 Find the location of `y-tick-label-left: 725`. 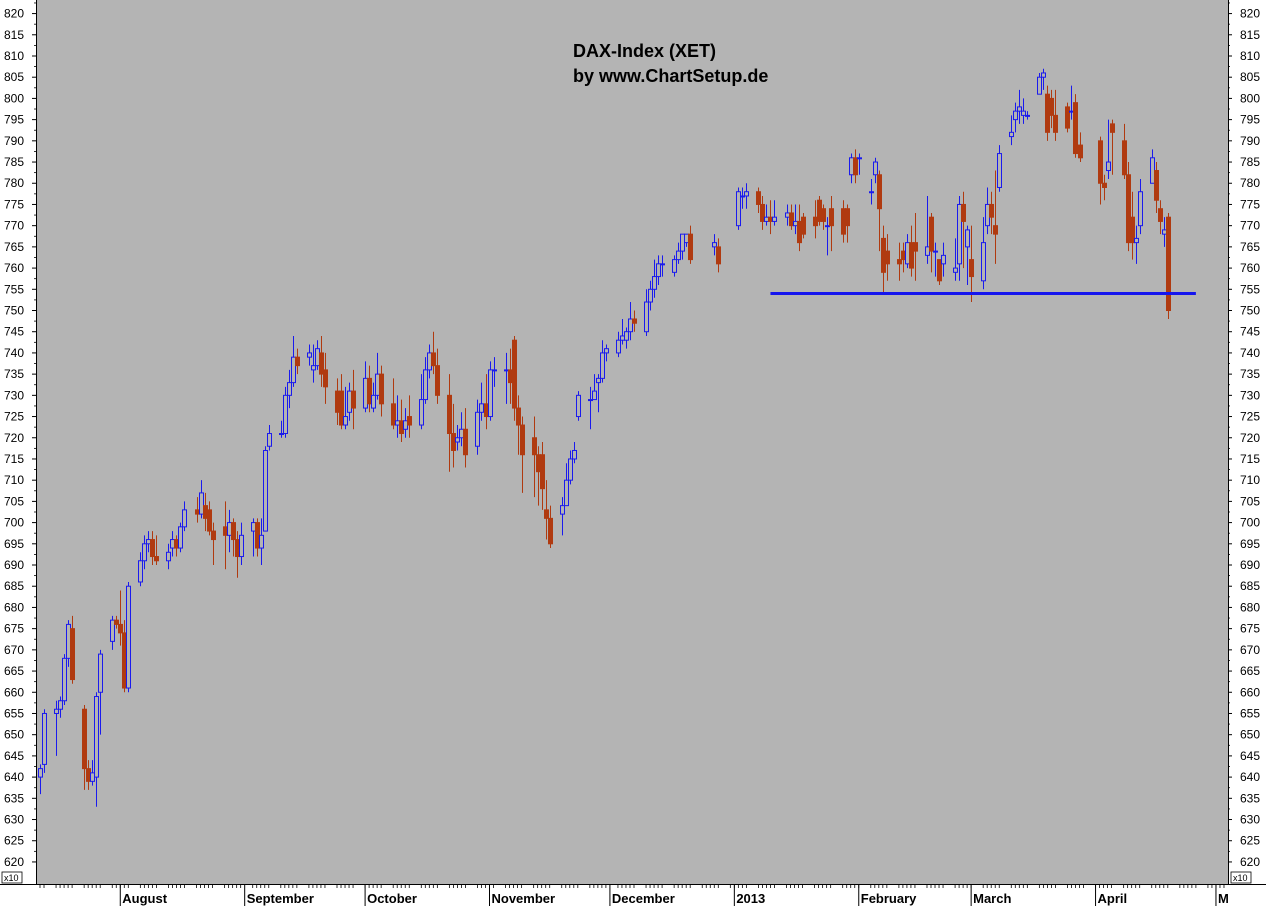

y-tick-label-left: 725 is located at coordinates (14, 417).